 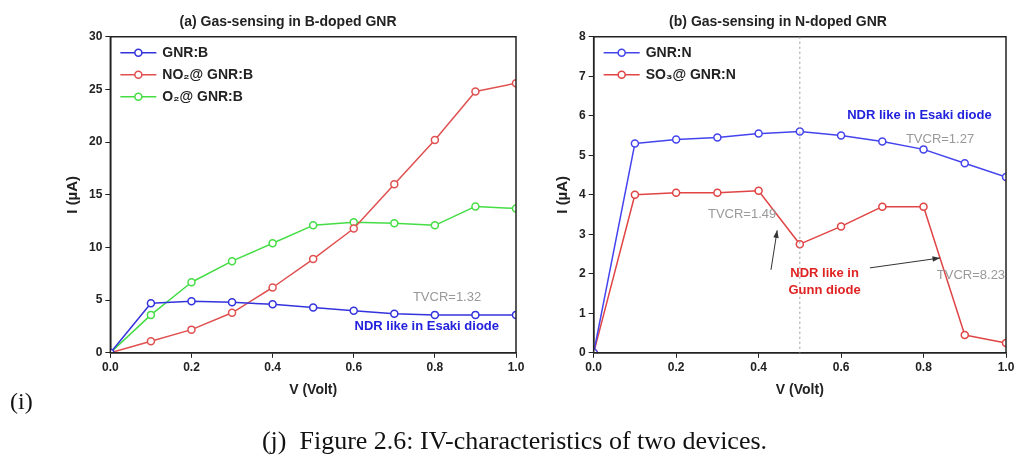 What do you see at coordinates (582, 273) in the screenshot?
I see `y-tick-label: 2` at bounding box center [582, 273].